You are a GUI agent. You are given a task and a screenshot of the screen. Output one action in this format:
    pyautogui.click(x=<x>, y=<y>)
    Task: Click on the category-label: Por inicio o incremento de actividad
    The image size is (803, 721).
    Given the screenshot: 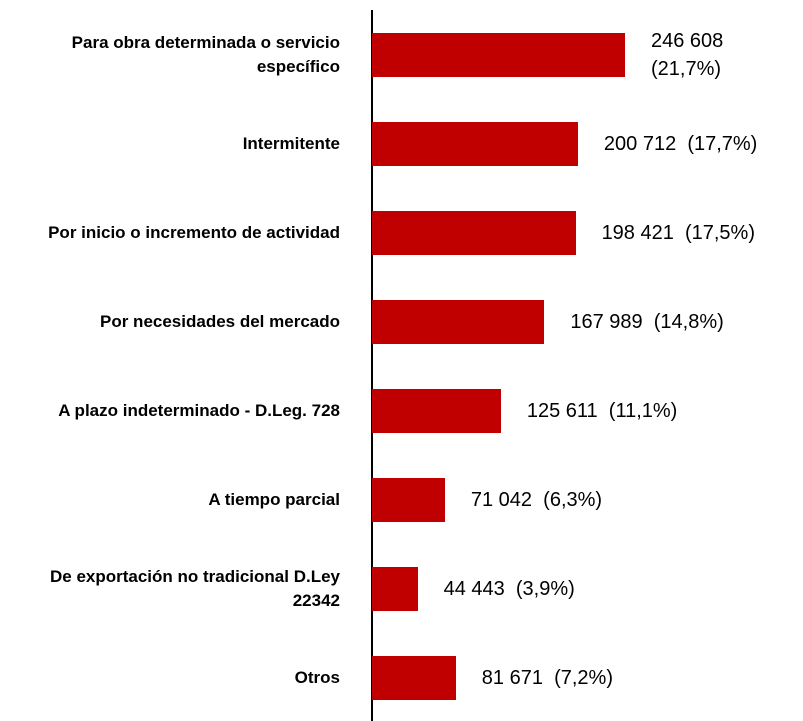 What is the action you would take?
    pyautogui.click(x=194, y=232)
    